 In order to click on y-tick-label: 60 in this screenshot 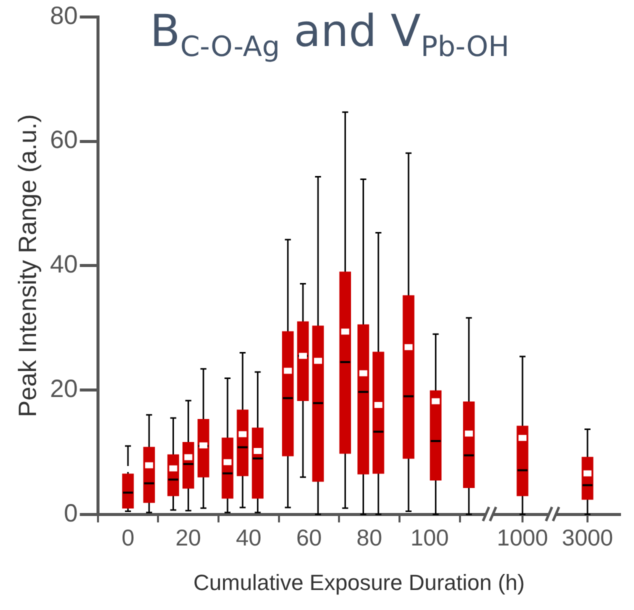, I will do `click(64, 140)`.